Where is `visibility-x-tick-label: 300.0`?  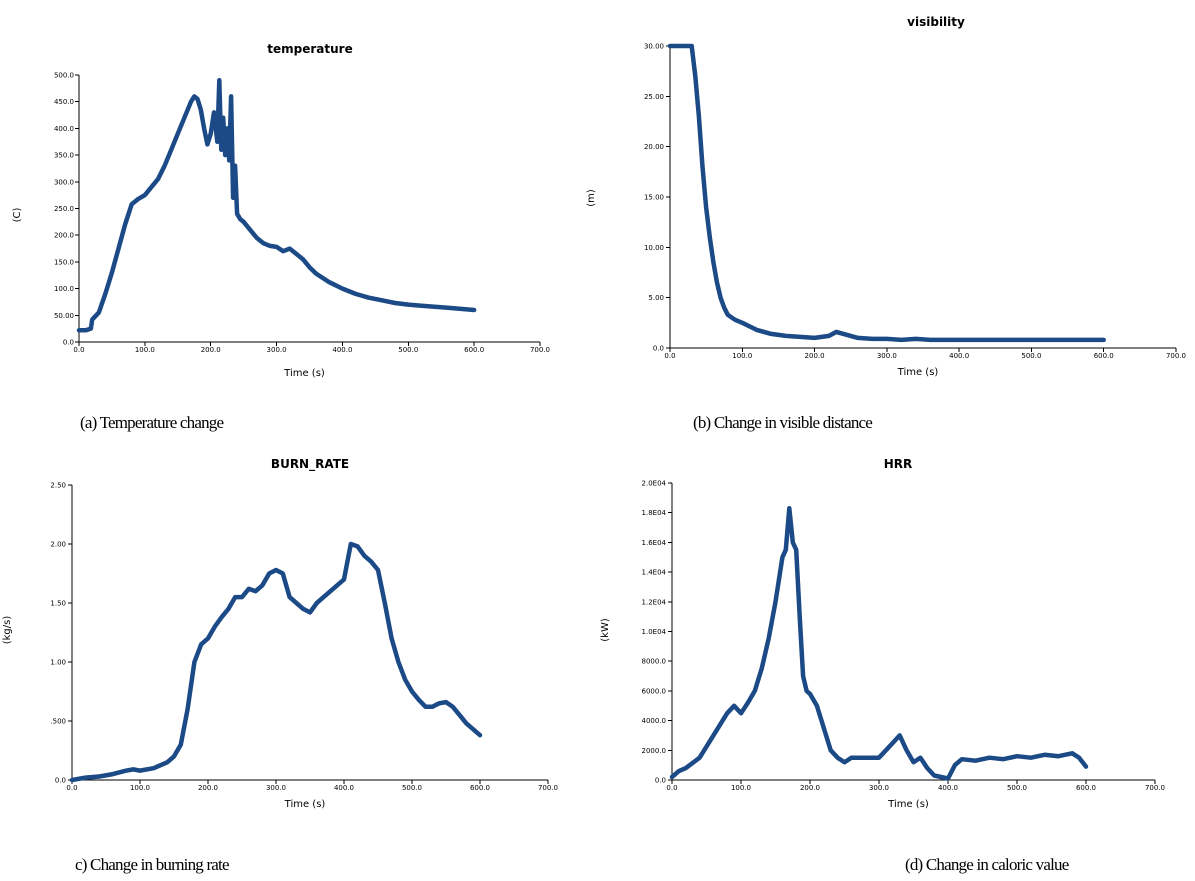
visibility-x-tick-label: 300.0 is located at coordinates (887, 356).